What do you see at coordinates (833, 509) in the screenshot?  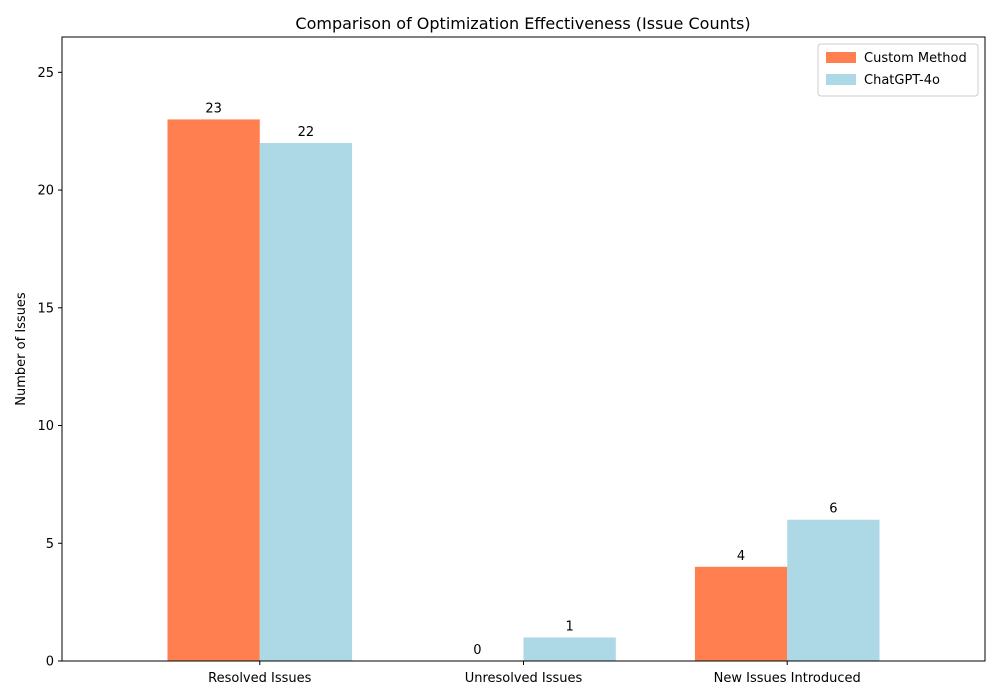 I see `data-label: 6` at bounding box center [833, 509].